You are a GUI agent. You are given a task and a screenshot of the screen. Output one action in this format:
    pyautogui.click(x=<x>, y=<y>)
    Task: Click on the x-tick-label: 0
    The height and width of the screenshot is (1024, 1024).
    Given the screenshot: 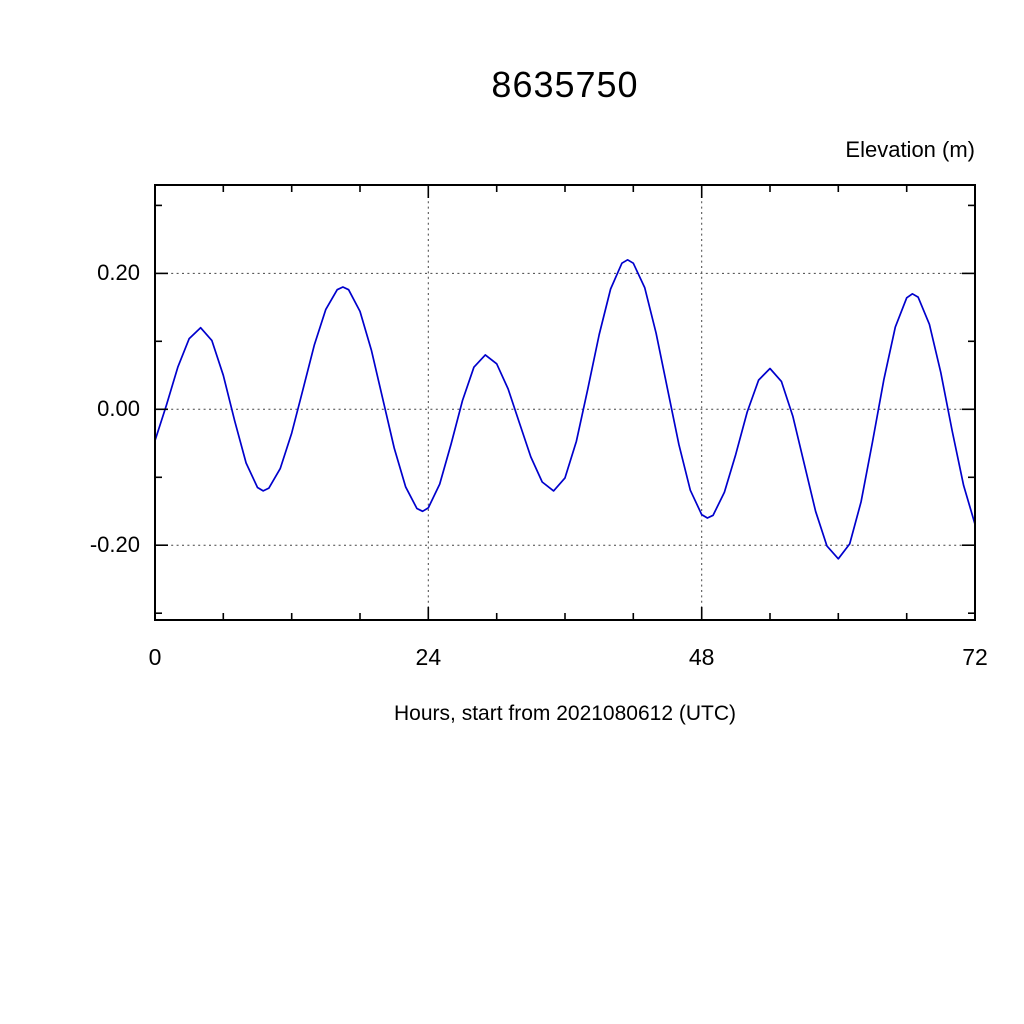 What is the action you would take?
    pyautogui.click(x=155, y=657)
    